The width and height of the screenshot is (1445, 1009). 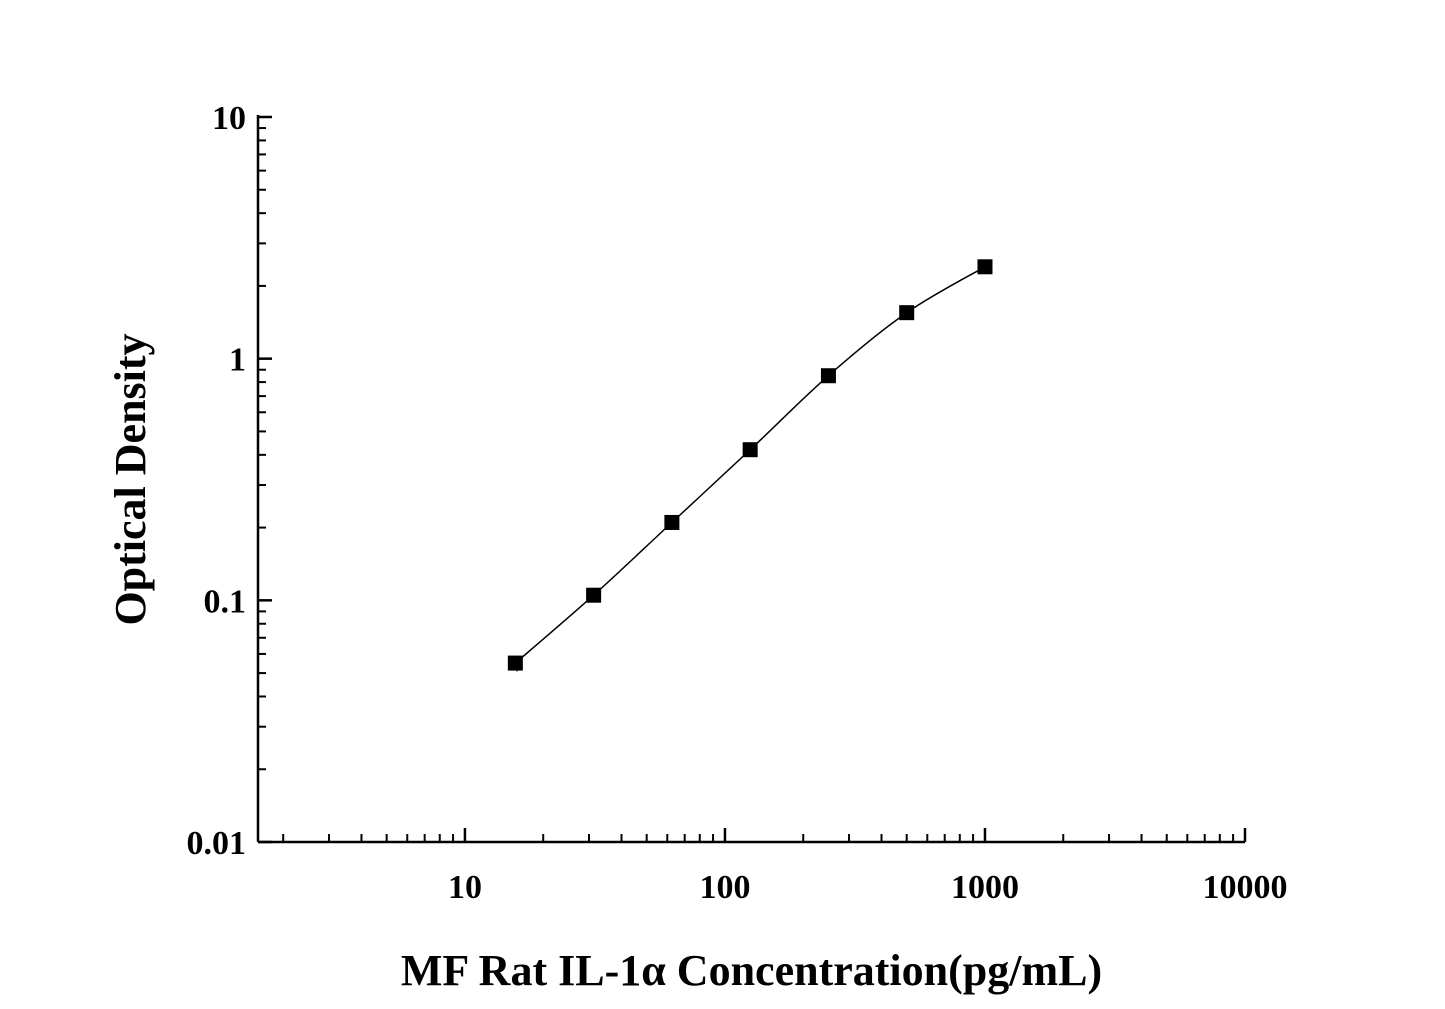 I want to click on x-tick-label: 10000, so click(x=1245, y=887).